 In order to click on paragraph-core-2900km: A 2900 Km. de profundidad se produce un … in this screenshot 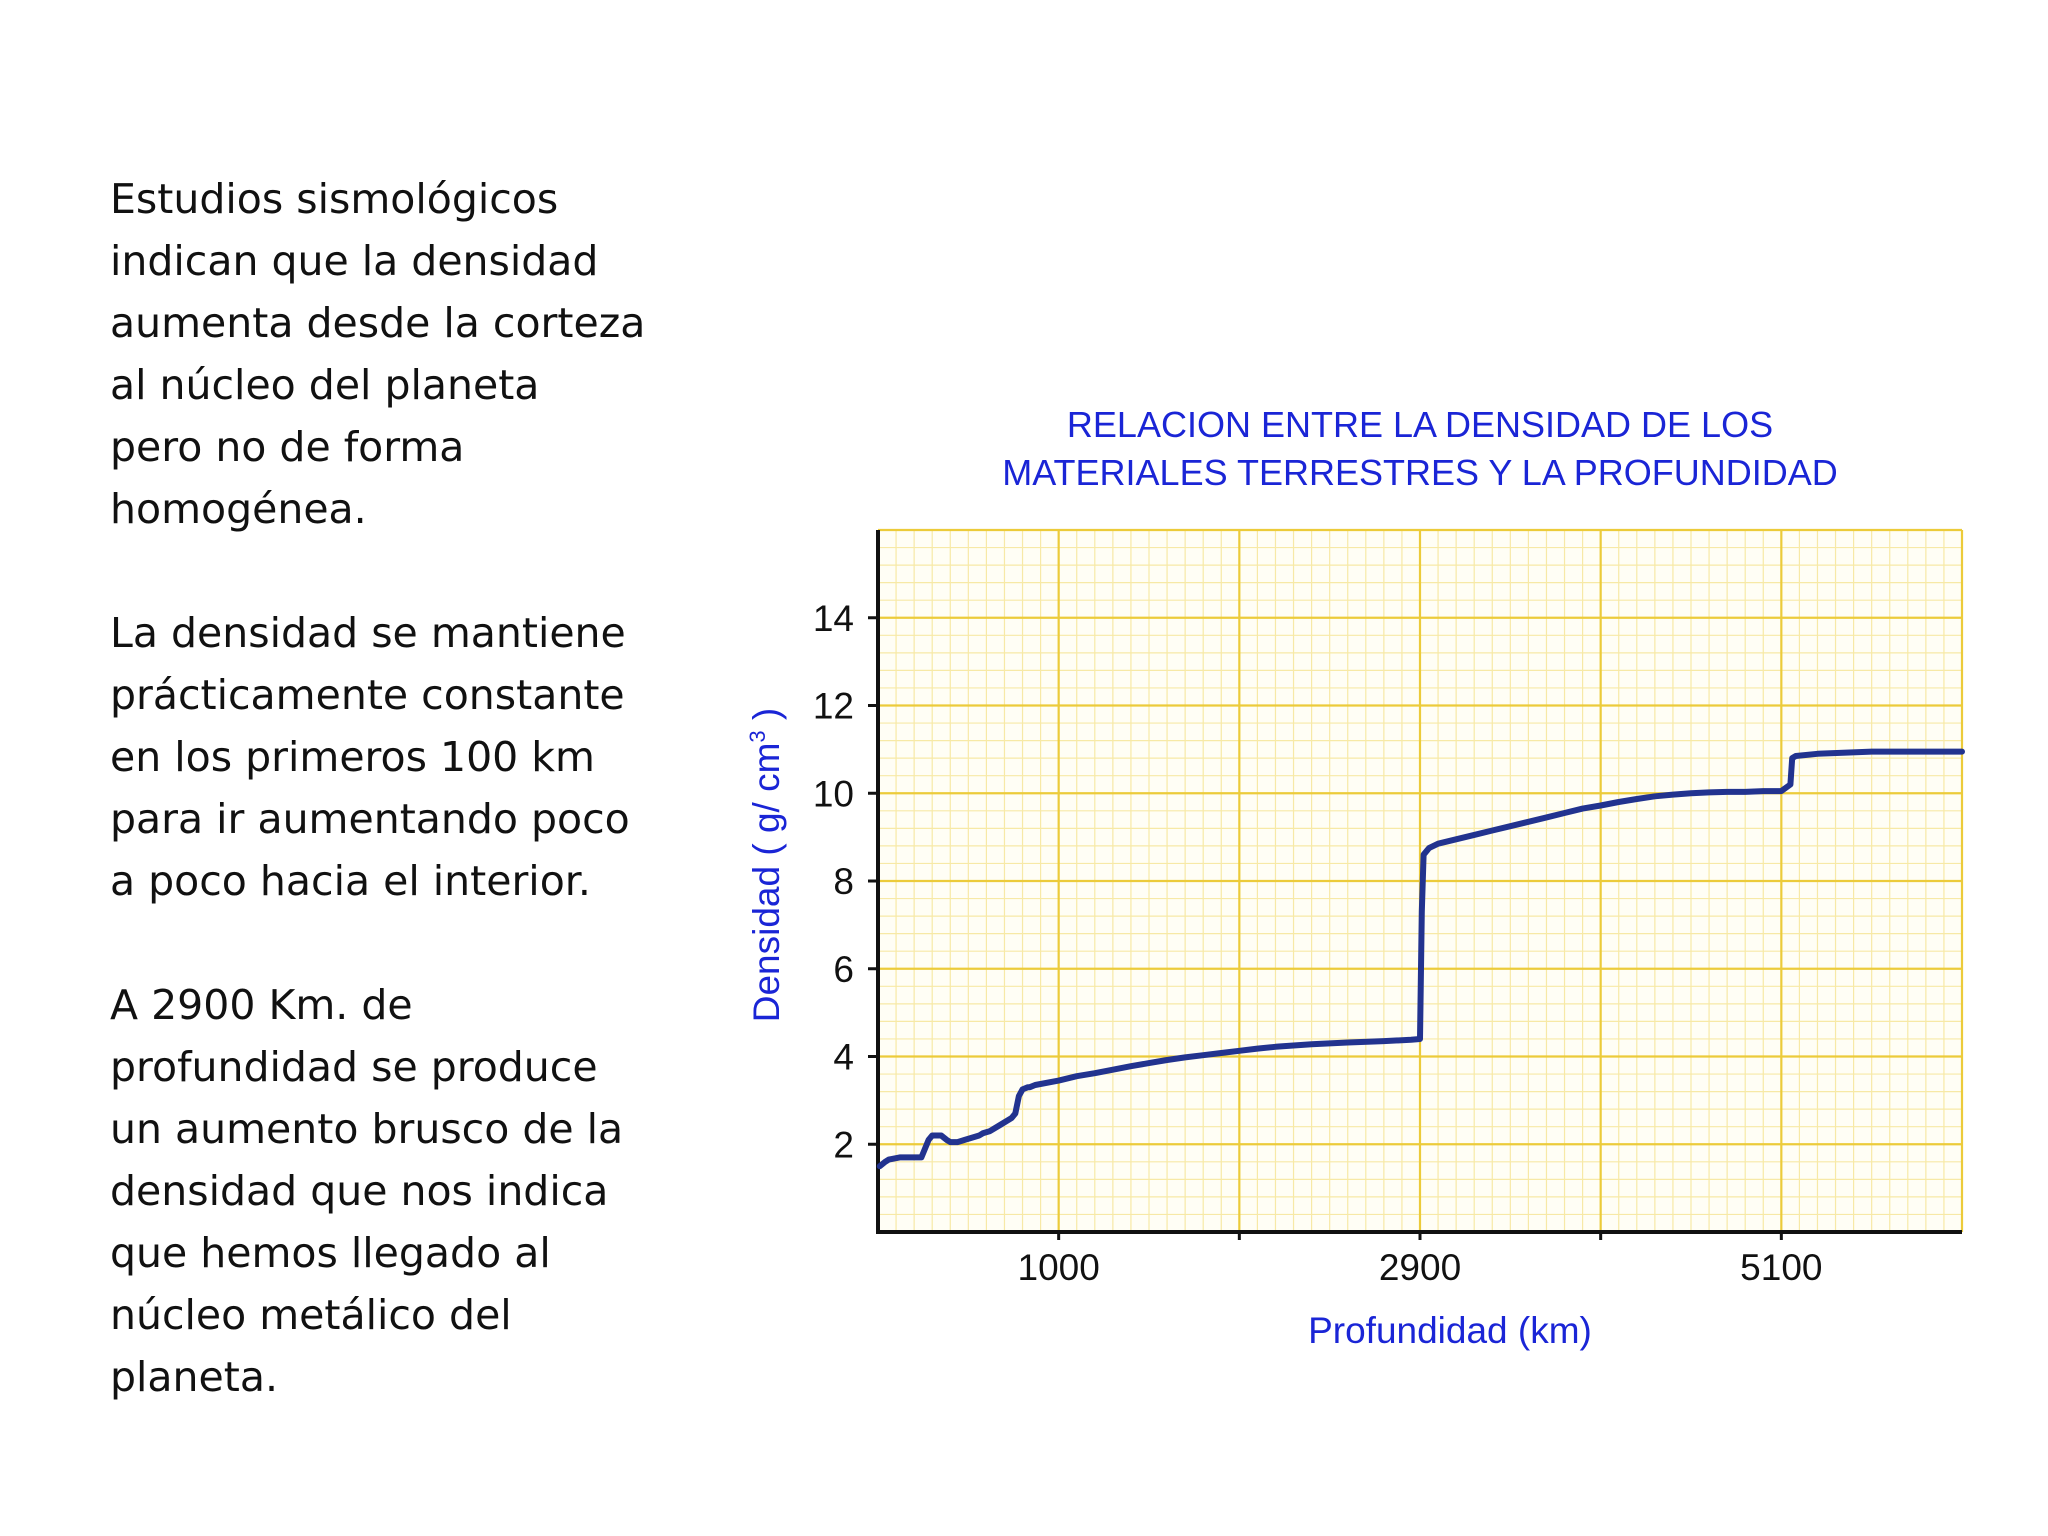, I will do `click(367, 1191)`.